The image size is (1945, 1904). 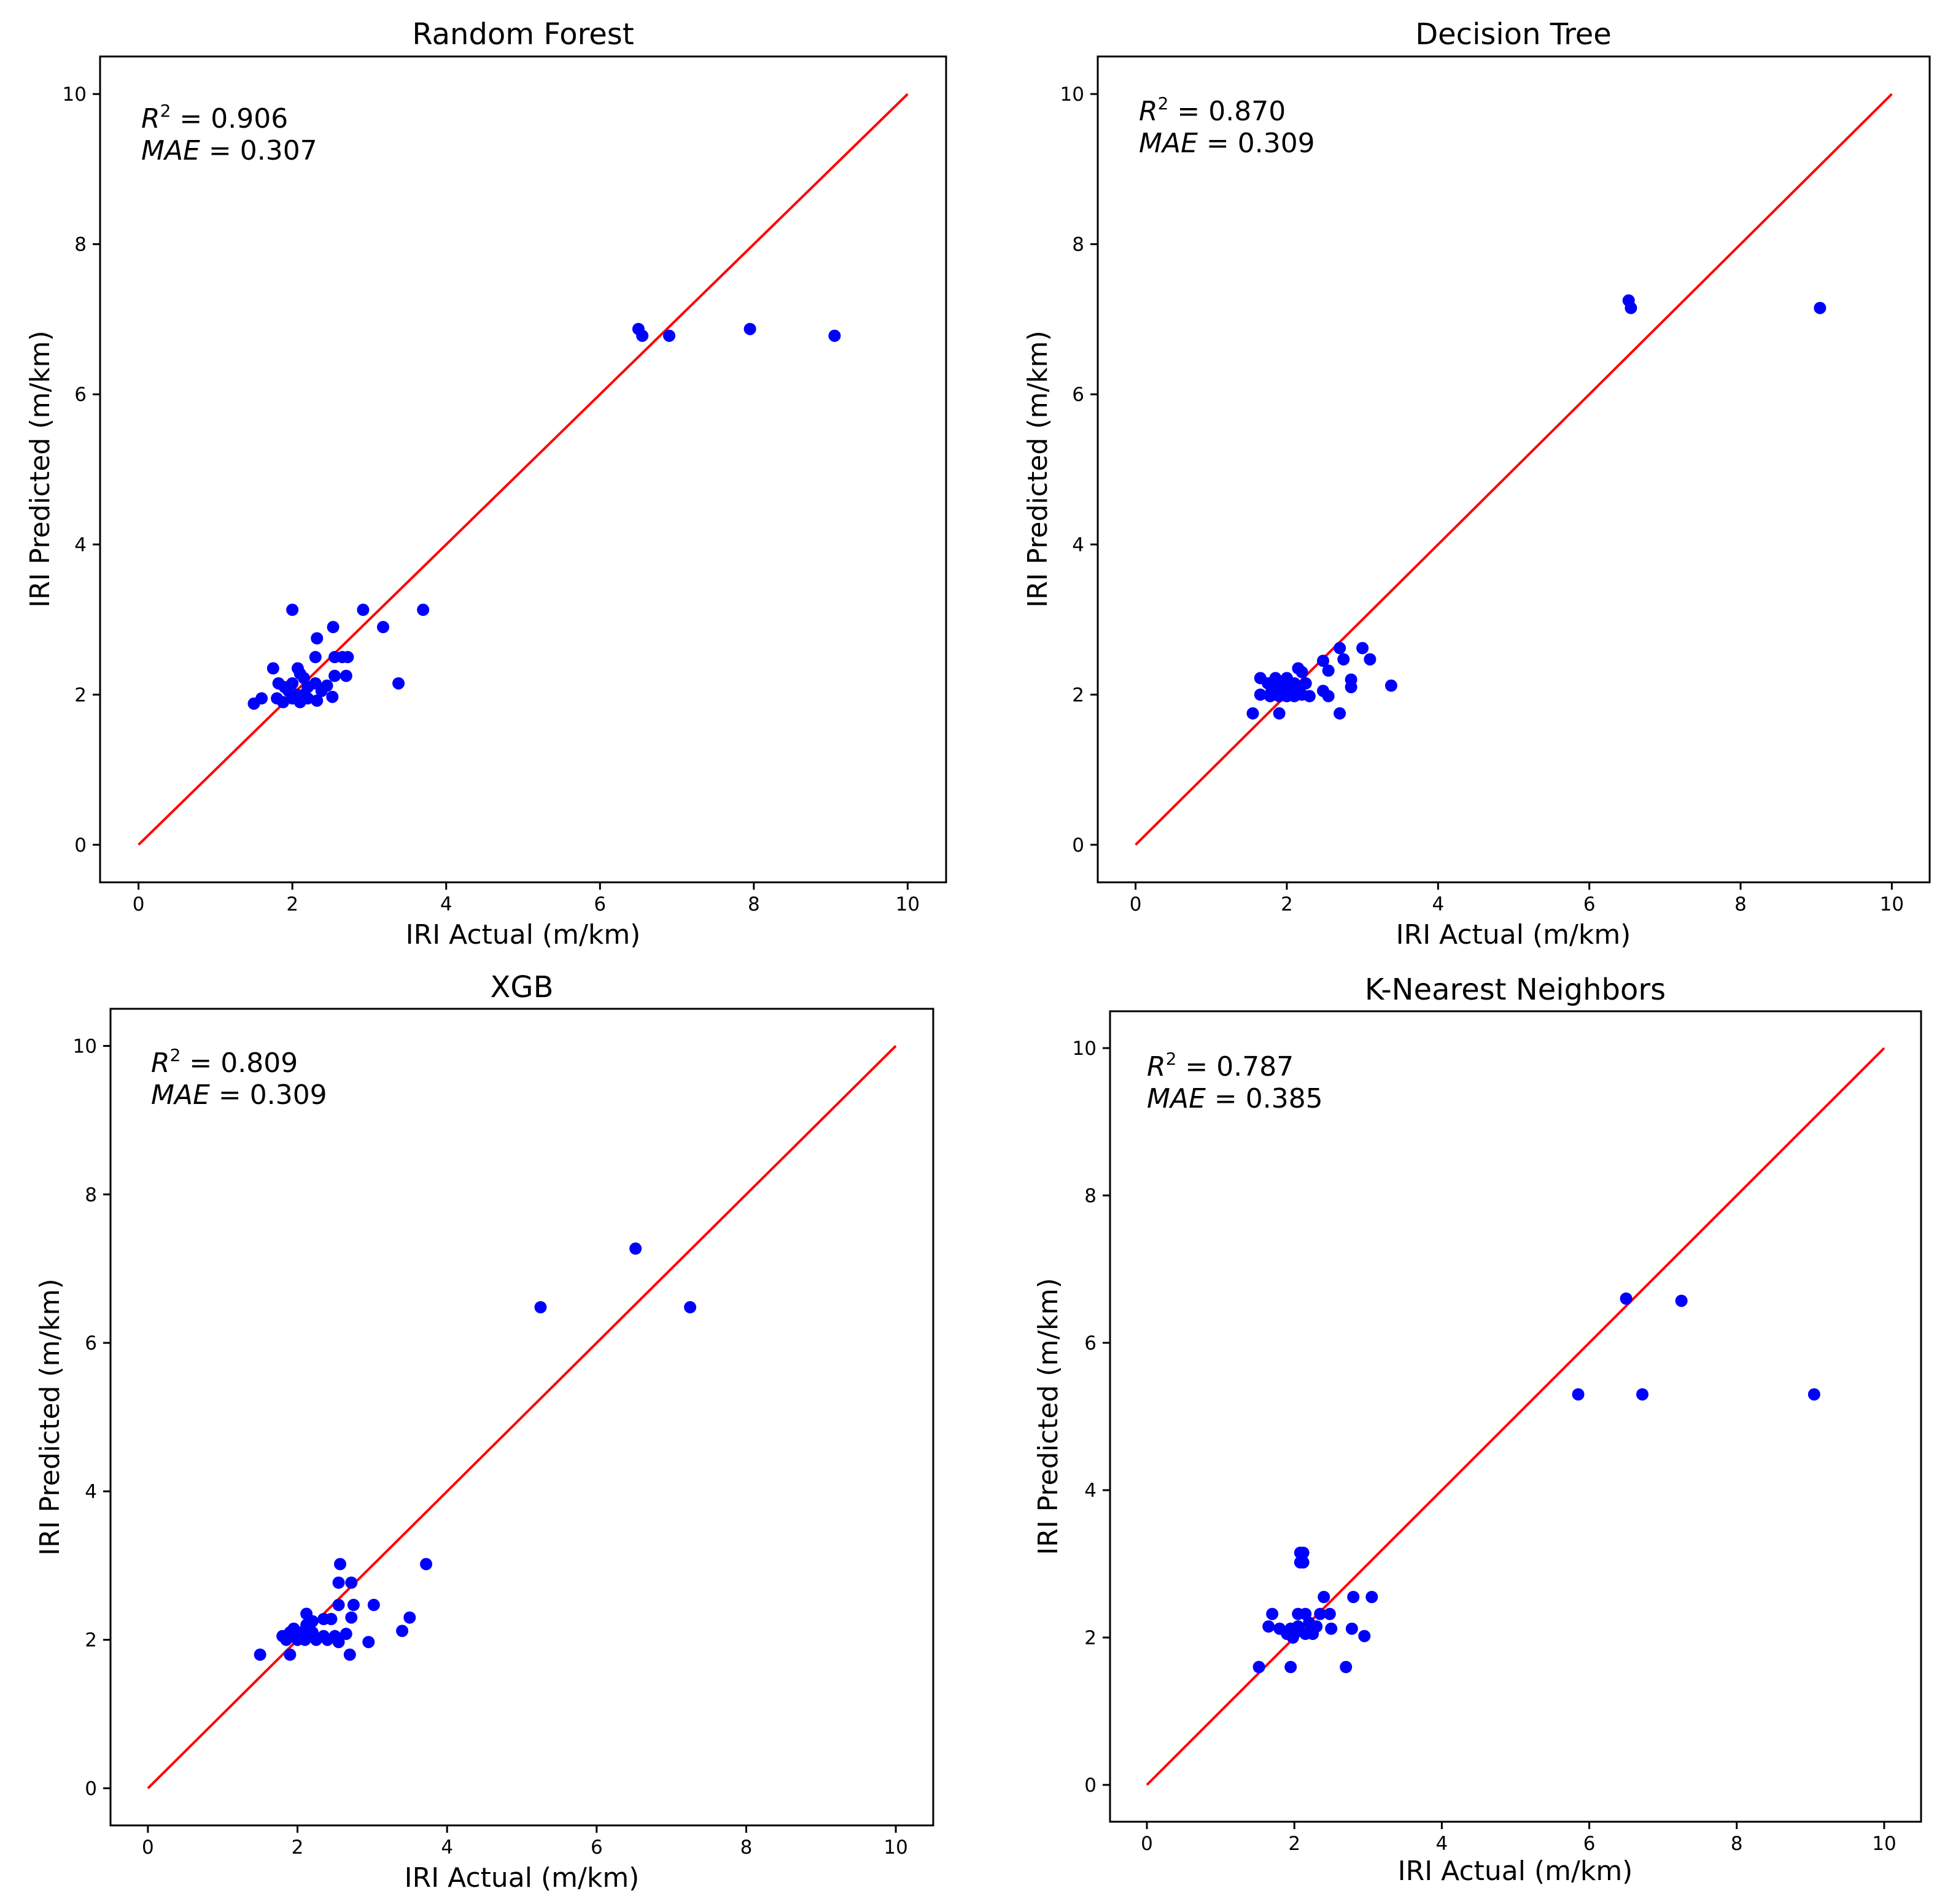 I want to click on y-tick-label: 10, so click(x=1085, y=1049).